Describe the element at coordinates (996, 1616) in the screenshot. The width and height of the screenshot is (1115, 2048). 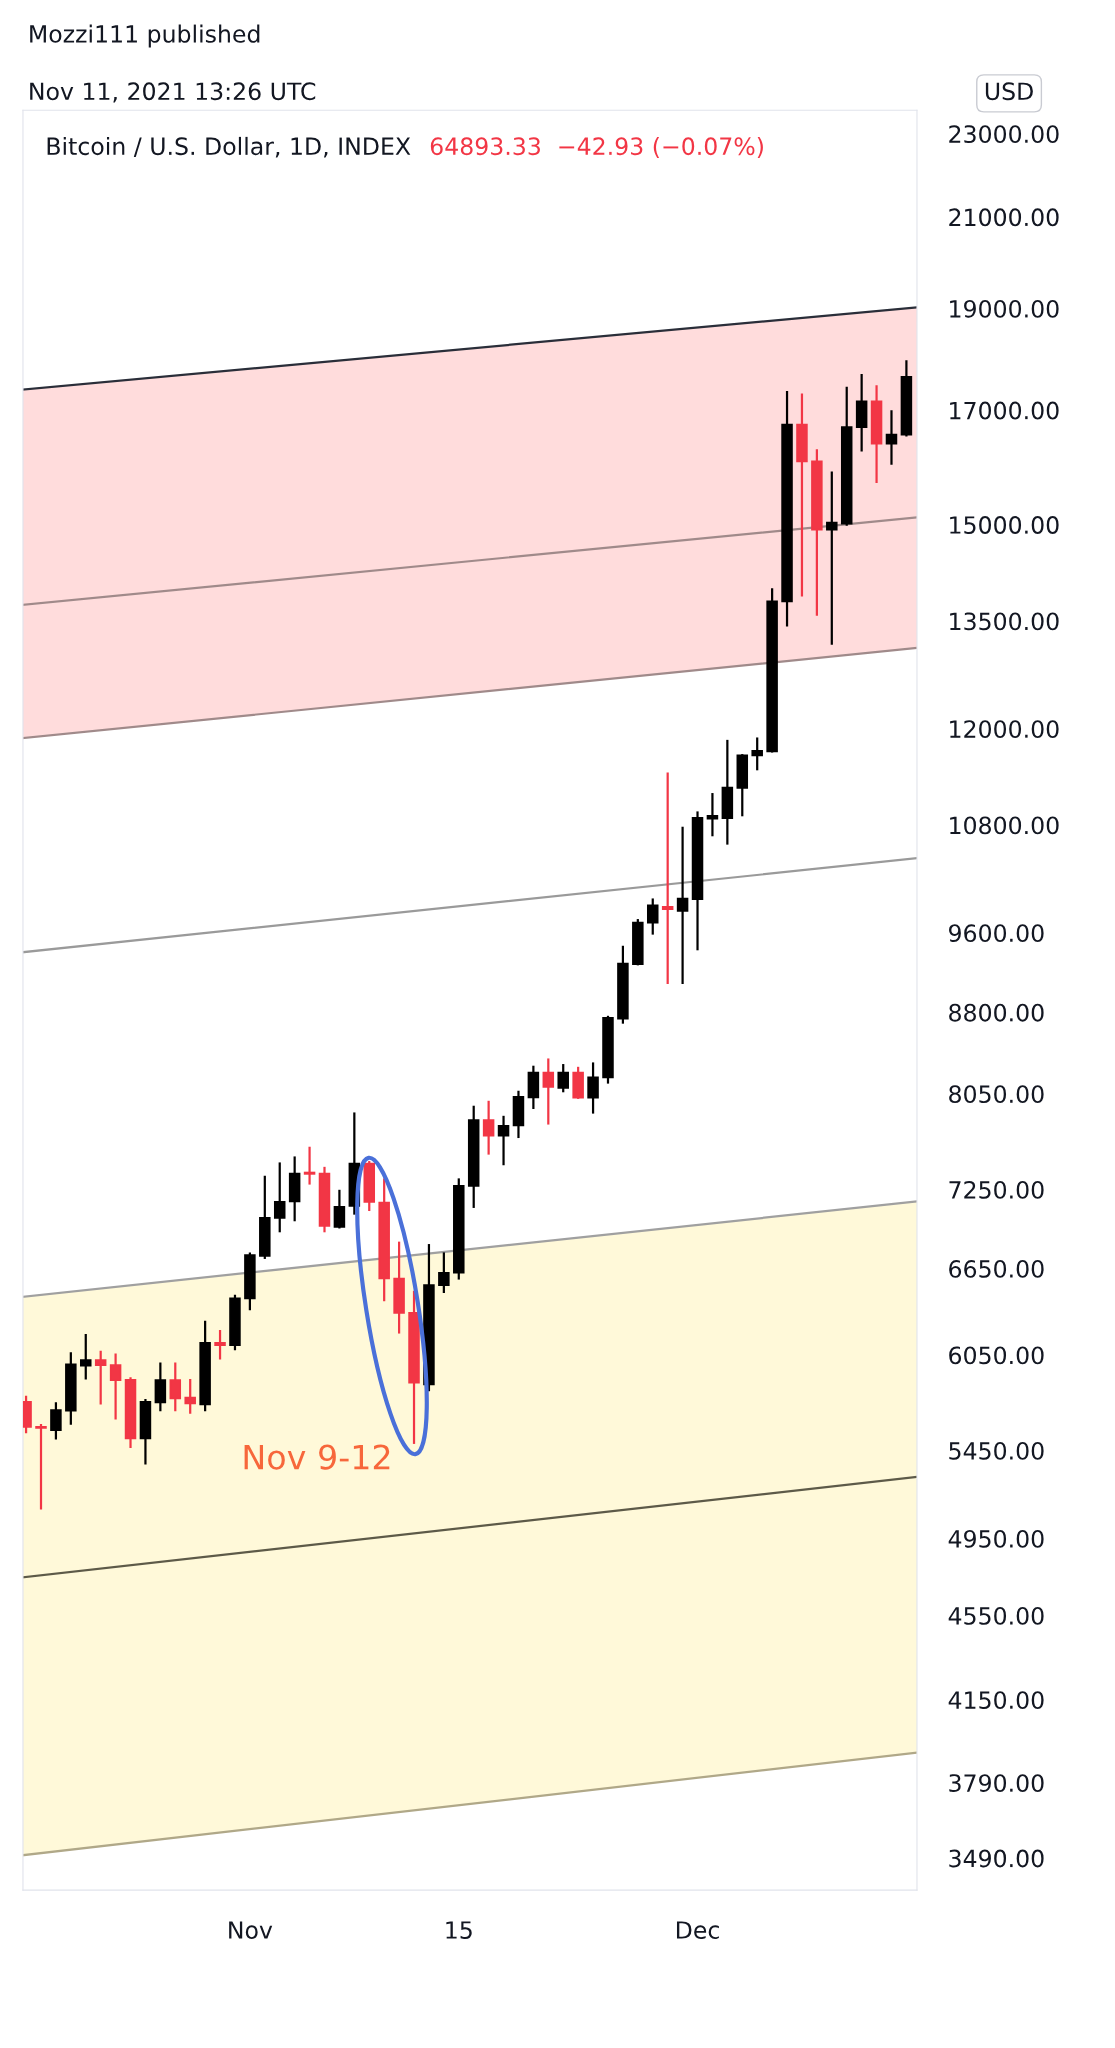
I see `y-tick-label: 4550.00` at that location.